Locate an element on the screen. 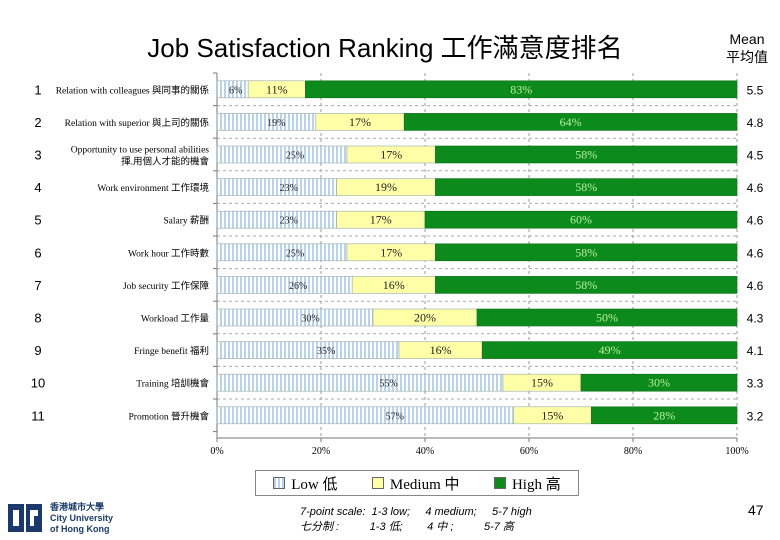 This screenshot has width=780, height=540. data-label-high: 83% is located at coordinates (521, 89).